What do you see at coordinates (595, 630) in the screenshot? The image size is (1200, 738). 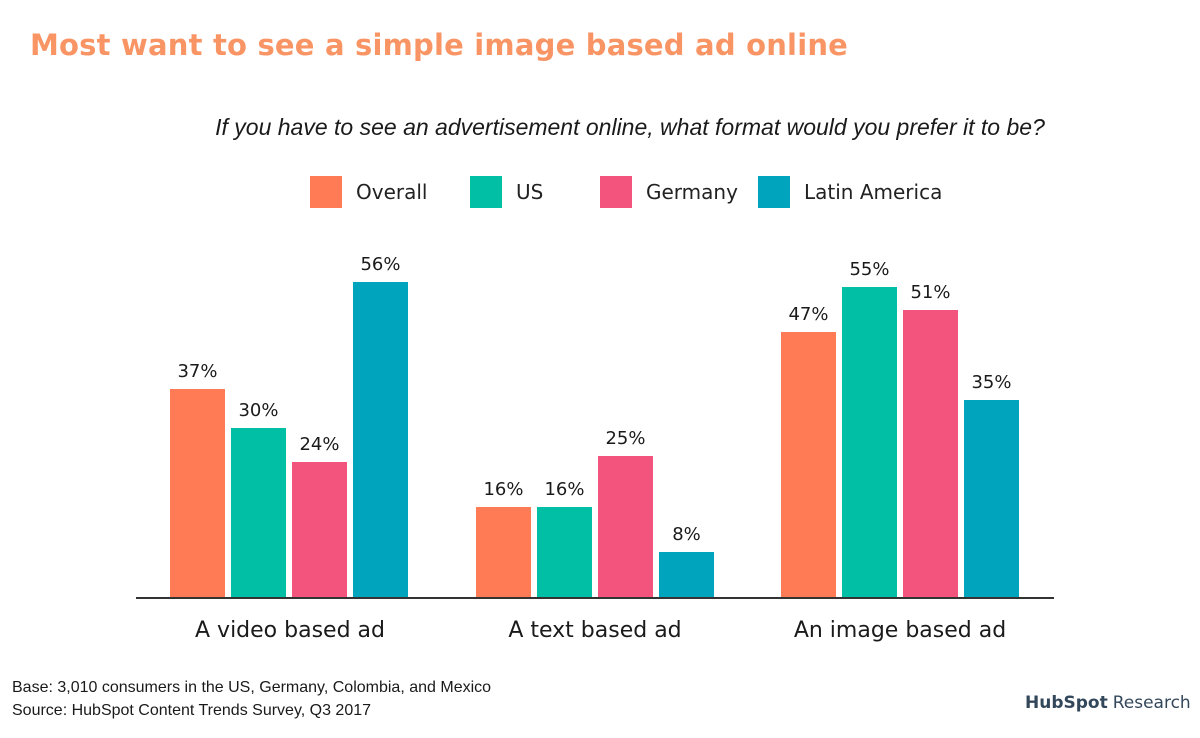 I see `category-label-text: A text based ad` at bounding box center [595, 630].